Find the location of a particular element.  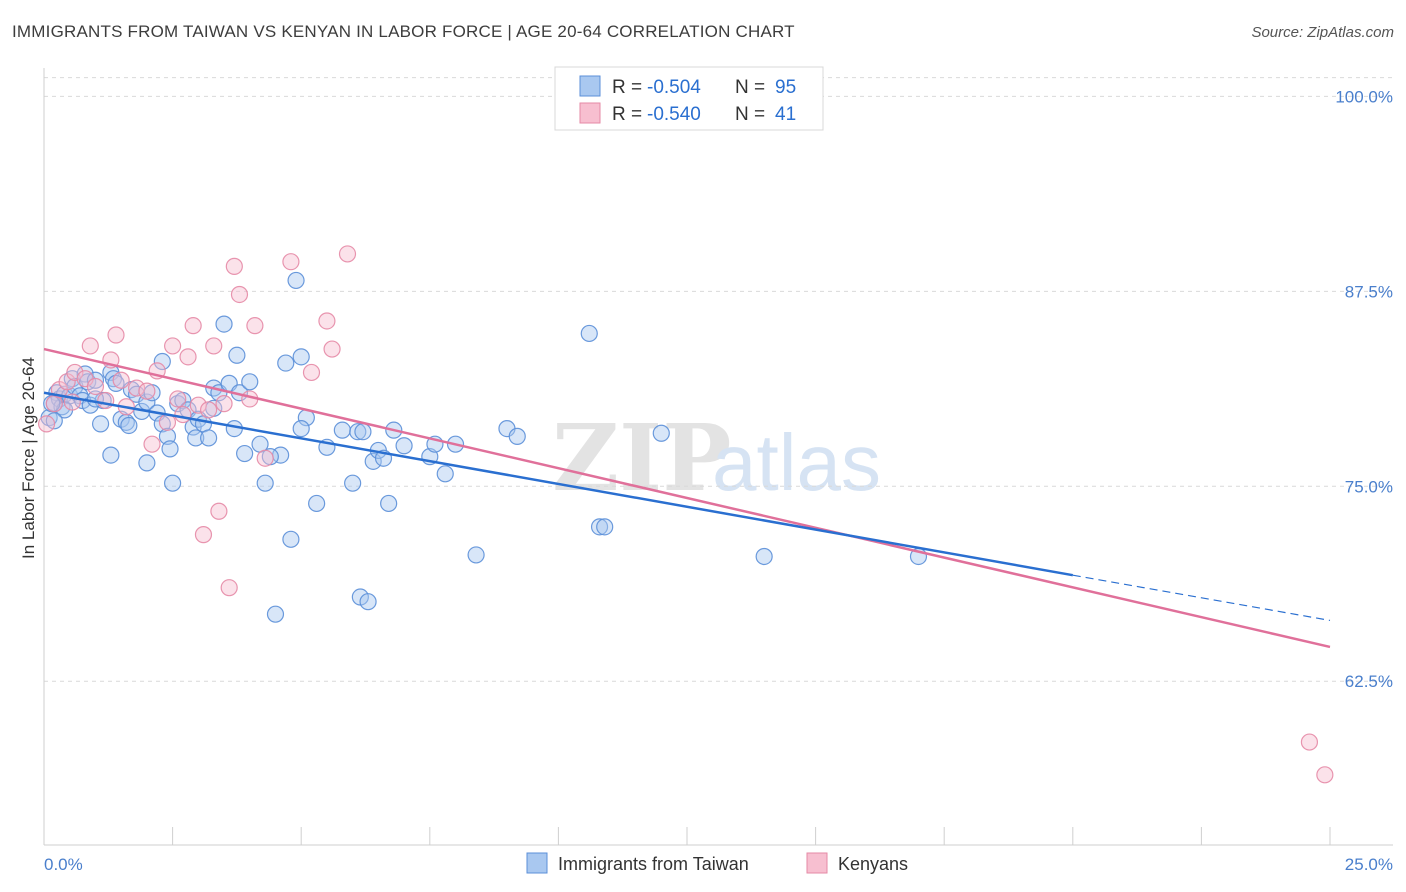

y-tick-label: 75.0% is located at coordinates (1369, 486).